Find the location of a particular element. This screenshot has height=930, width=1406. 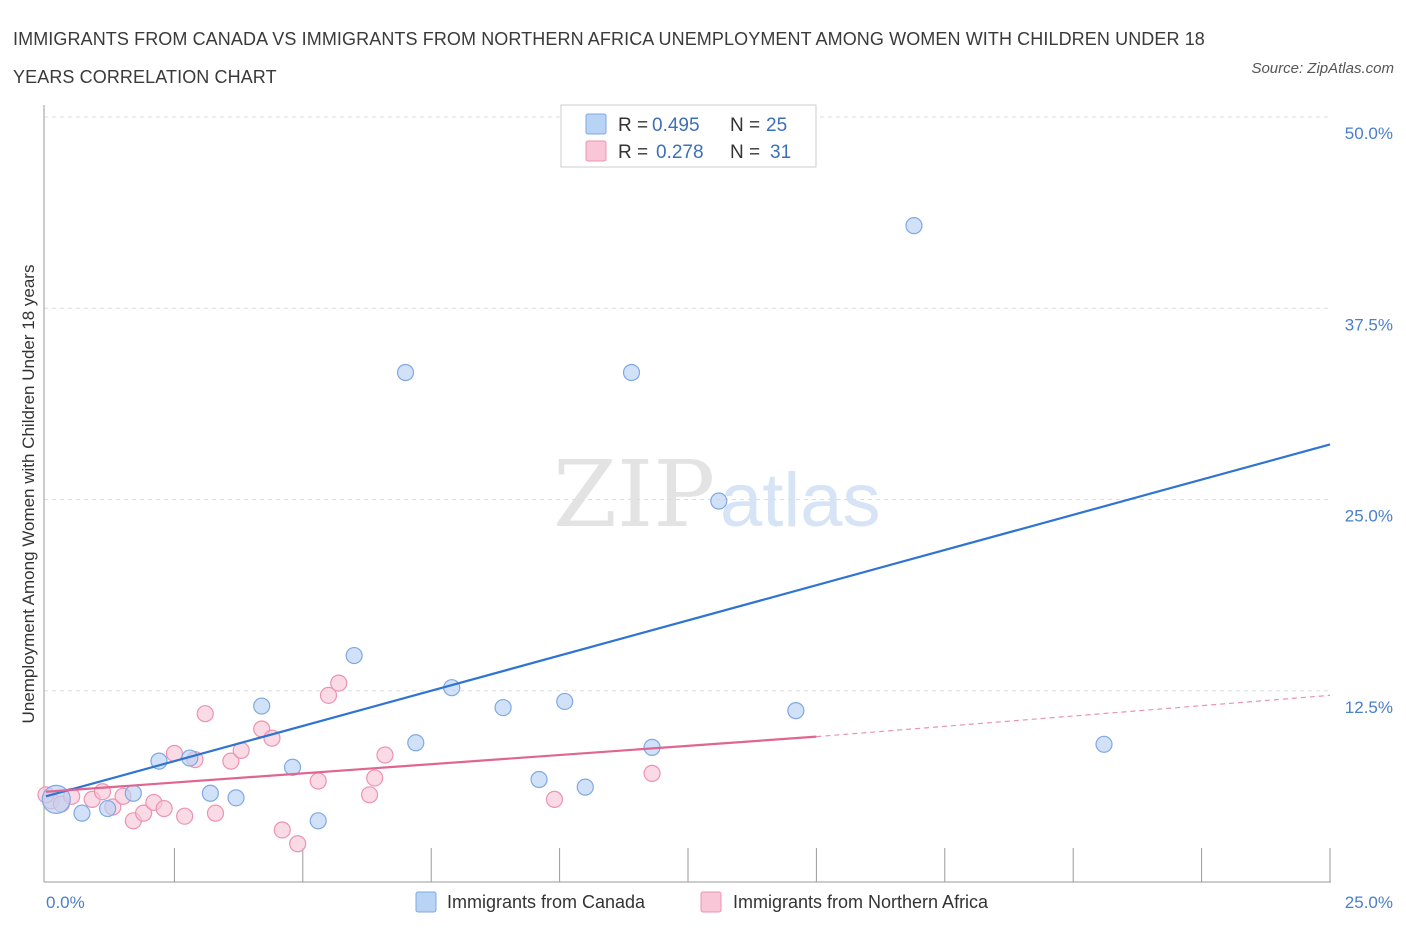

legend-r-value-africa: 0.278 is located at coordinates (680, 152).